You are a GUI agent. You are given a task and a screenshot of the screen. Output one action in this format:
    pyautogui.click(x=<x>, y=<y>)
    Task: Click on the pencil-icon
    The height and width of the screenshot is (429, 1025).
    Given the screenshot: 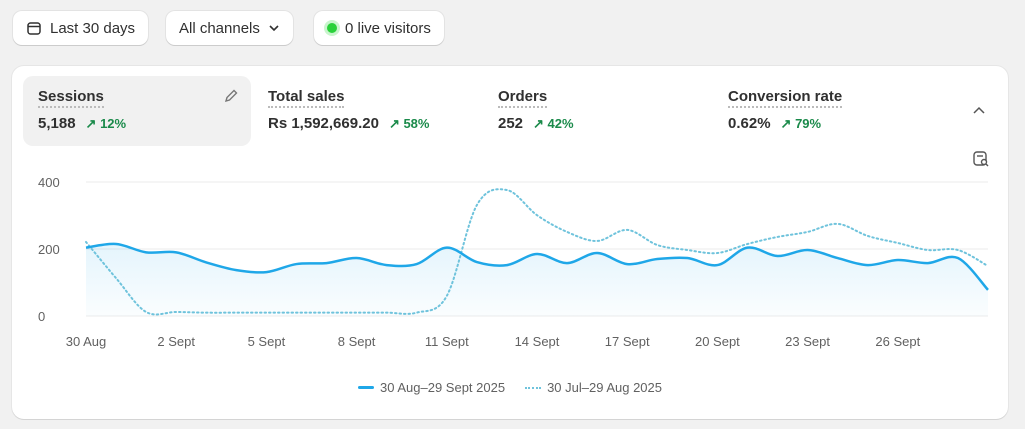 What is the action you would take?
    pyautogui.click(x=231, y=96)
    